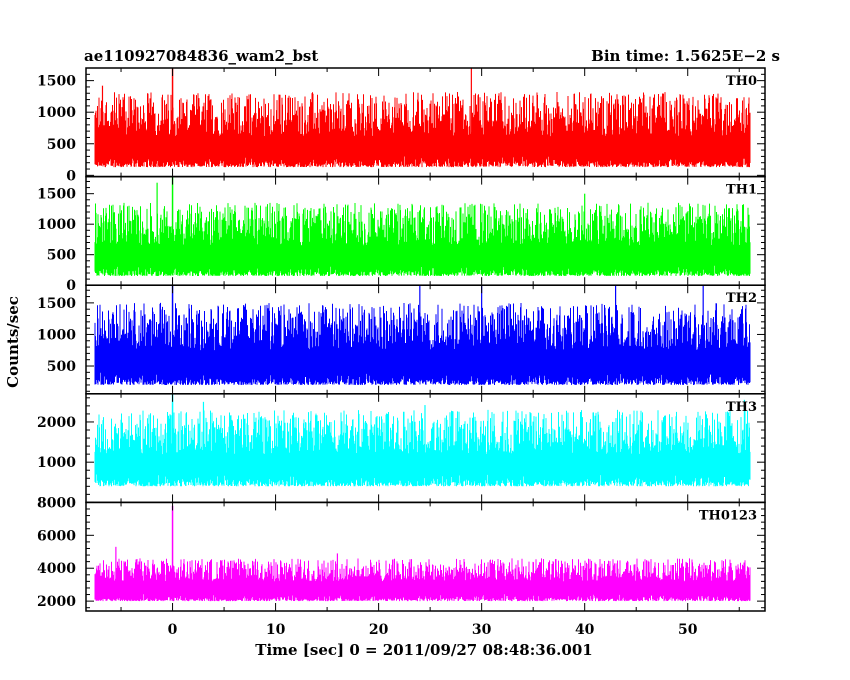 The height and width of the screenshot is (680, 850). I want to click on panel-label-th2: TH2, so click(741, 298).